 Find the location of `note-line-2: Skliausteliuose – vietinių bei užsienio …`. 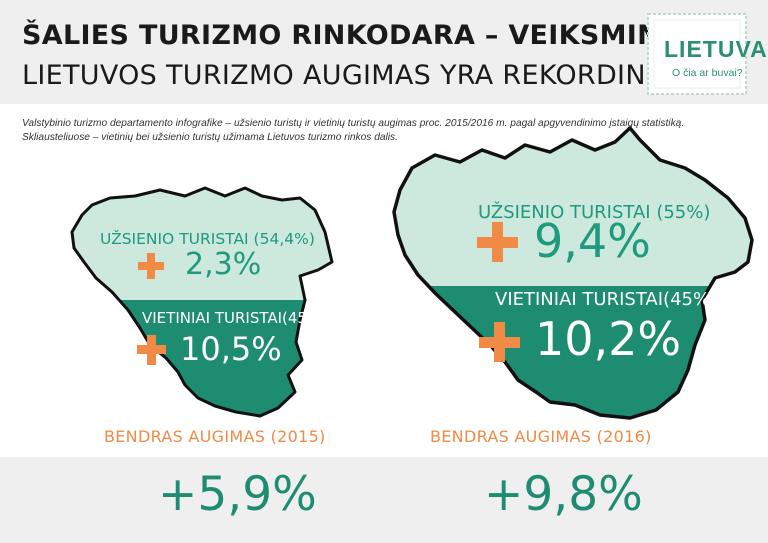

note-line-2: Skliausteliuose – vietinių bei užsienio … is located at coordinates (210, 137).